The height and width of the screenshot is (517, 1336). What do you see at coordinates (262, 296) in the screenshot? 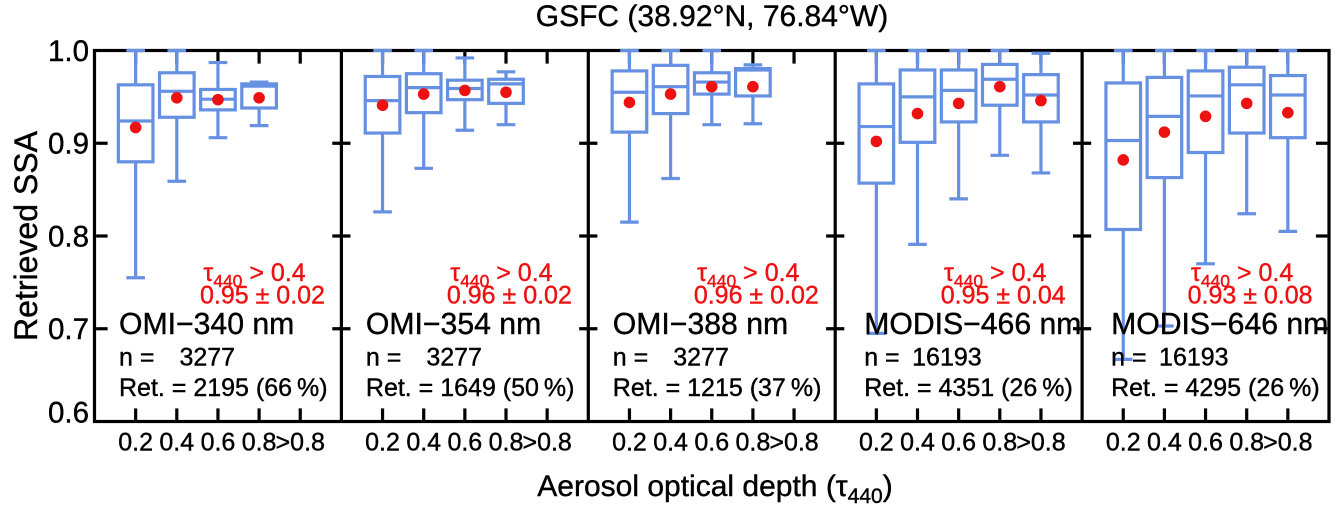
I see `svg-text: 0.95 ± 0.02` at bounding box center [262, 296].